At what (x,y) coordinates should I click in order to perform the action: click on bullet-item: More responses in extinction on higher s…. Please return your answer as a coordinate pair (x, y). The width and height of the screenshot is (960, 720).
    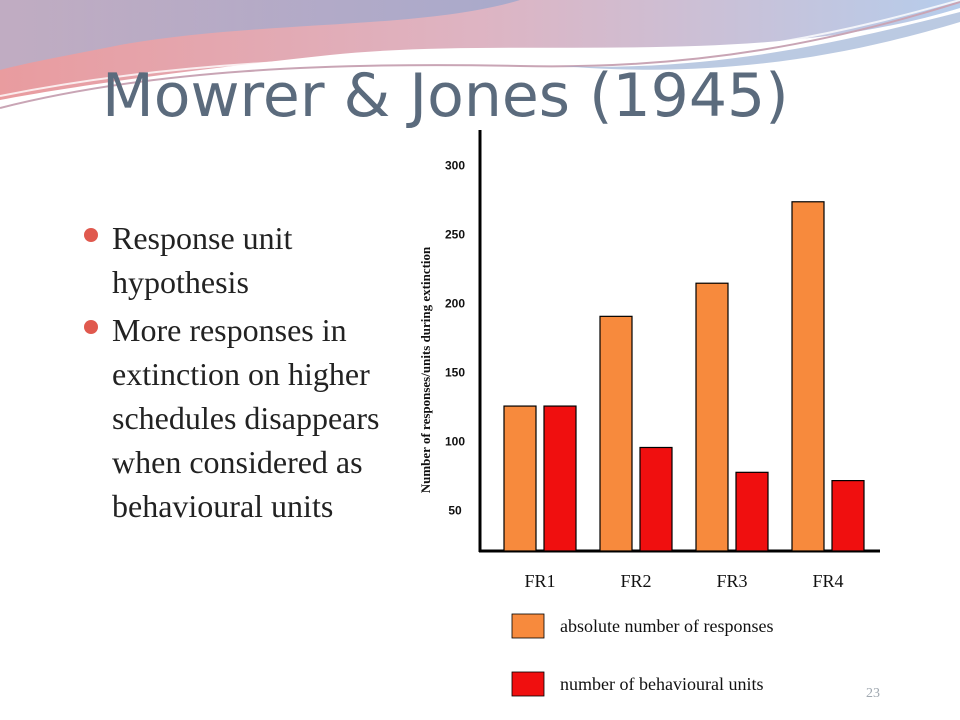
    Looking at the image, I should click on (239, 418).